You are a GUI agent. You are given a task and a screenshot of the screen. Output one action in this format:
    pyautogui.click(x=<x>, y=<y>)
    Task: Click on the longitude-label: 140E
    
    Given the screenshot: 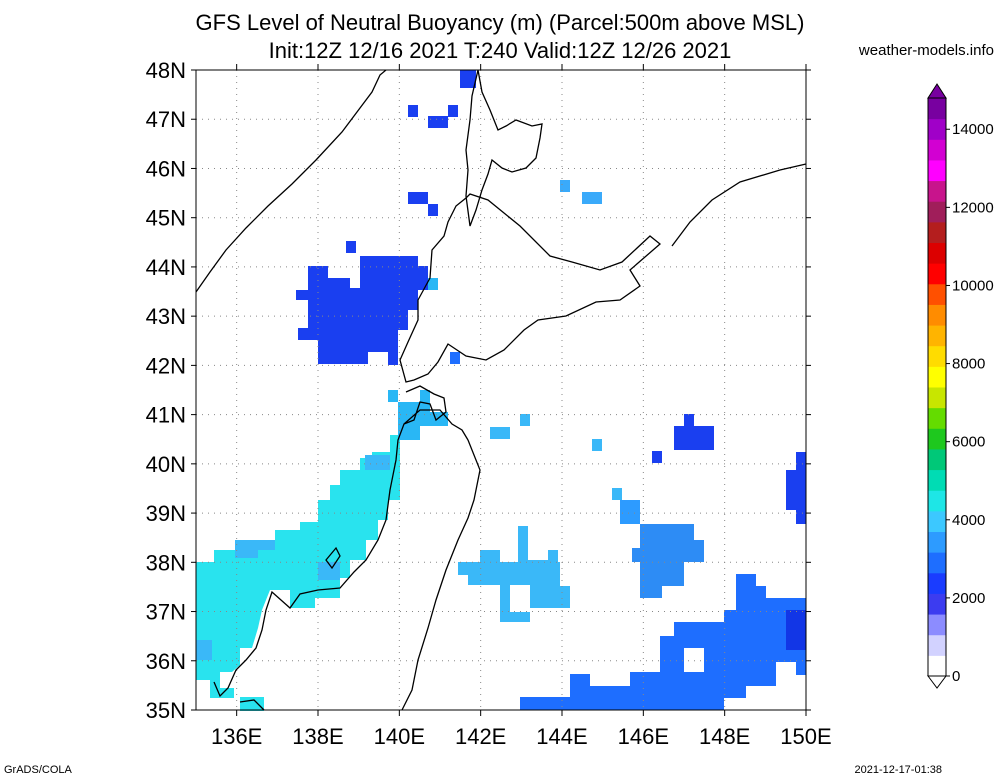 What is the action you would take?
    pyautogui.click(x=399, y=736)
    